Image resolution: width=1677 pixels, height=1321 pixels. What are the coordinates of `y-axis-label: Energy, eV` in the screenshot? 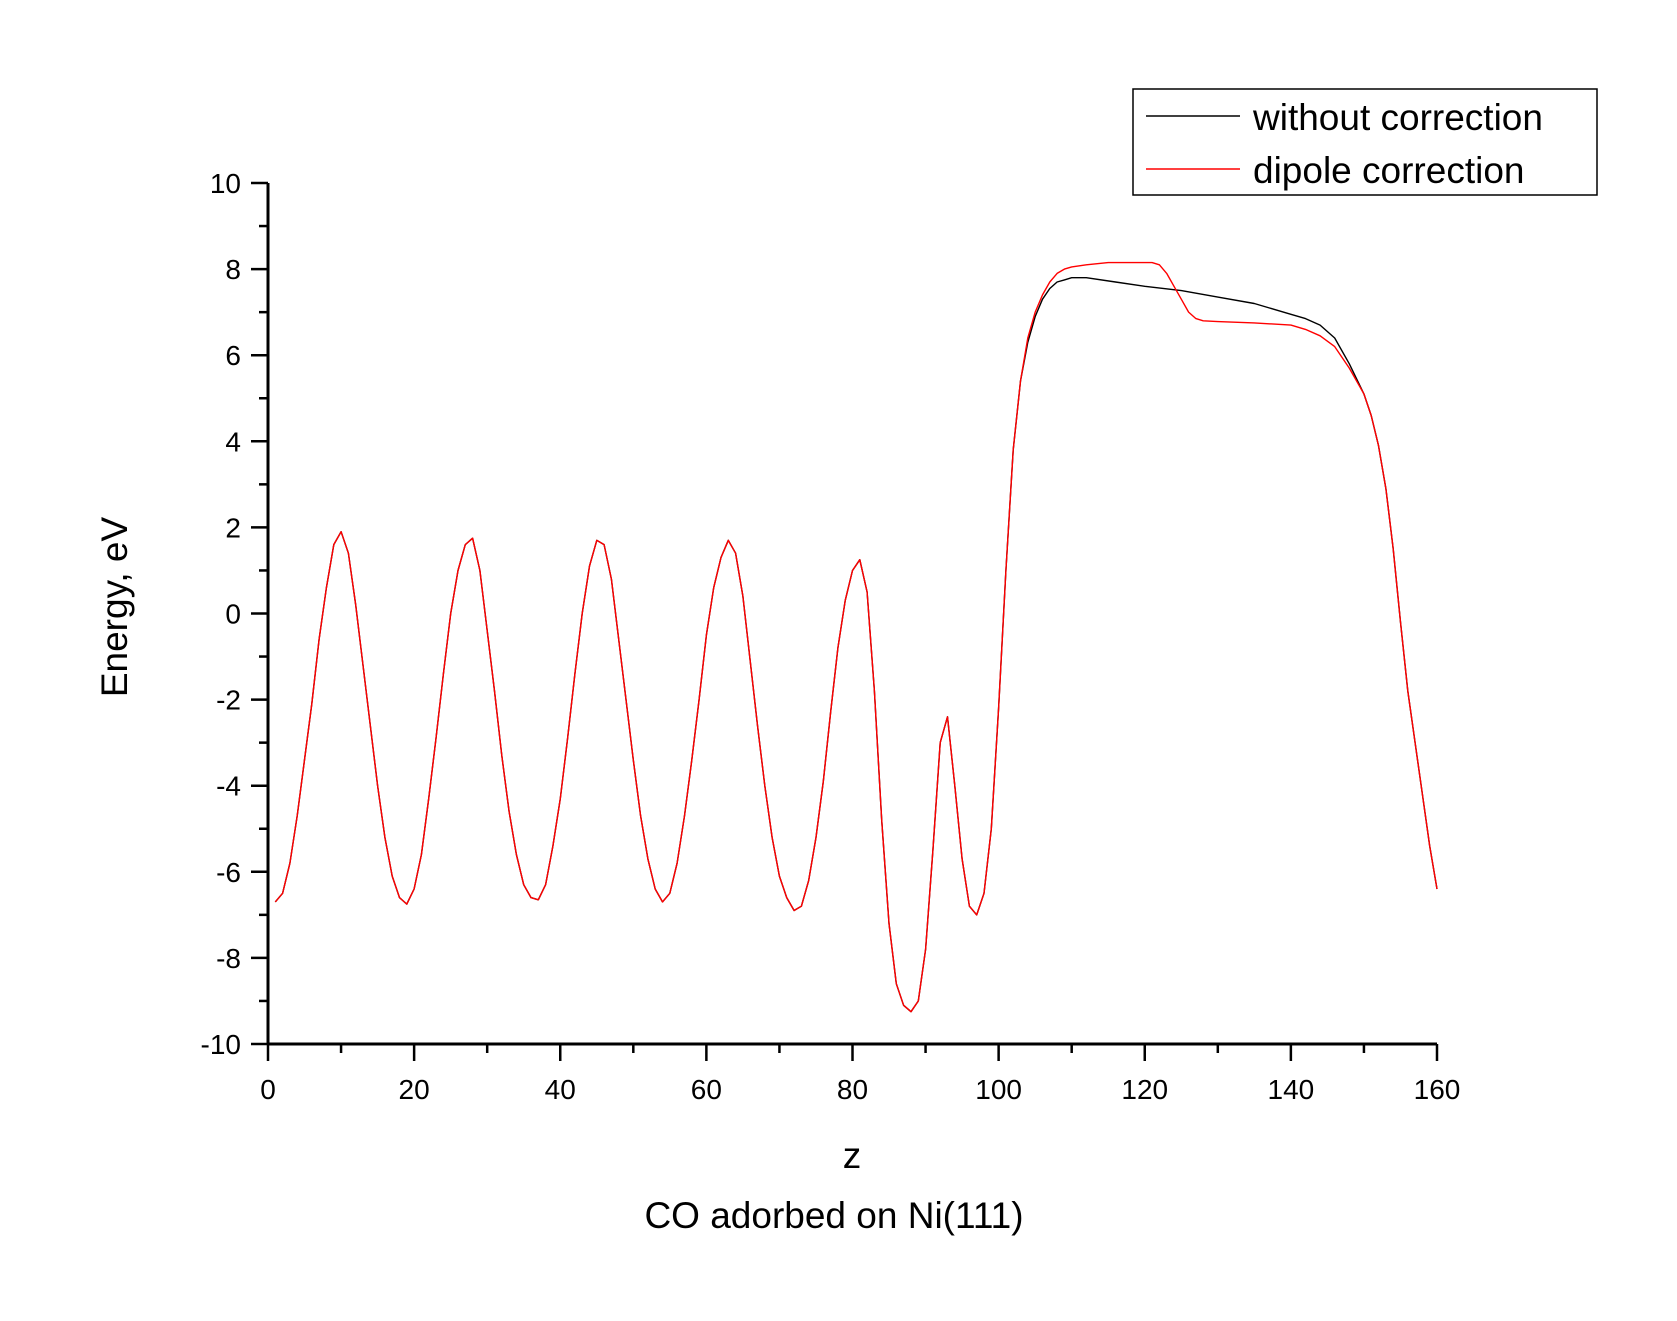 It's located at (114, 607).